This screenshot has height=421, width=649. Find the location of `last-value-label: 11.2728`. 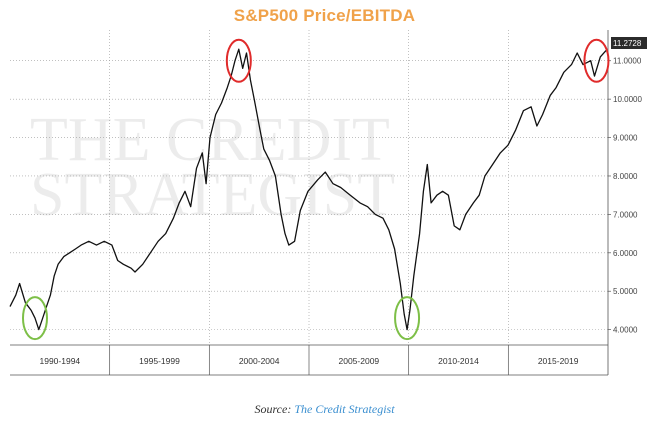

last-value-label: 11.2728 is located at coordinates (627, 43).